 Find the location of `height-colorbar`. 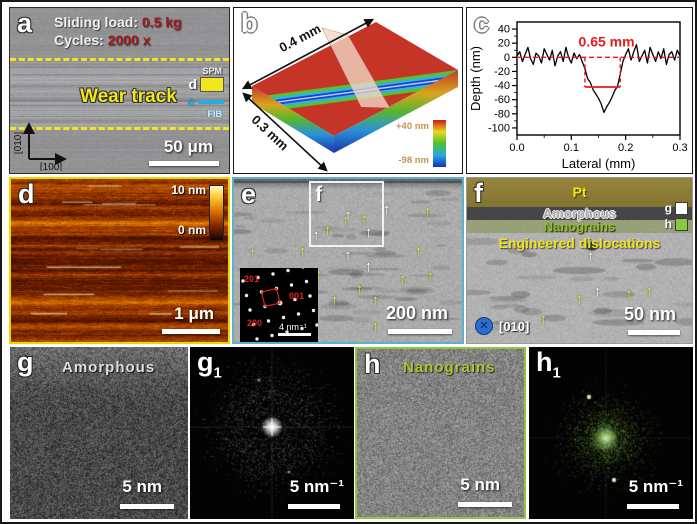

height-colorbar is located at coordinates (439, 143).